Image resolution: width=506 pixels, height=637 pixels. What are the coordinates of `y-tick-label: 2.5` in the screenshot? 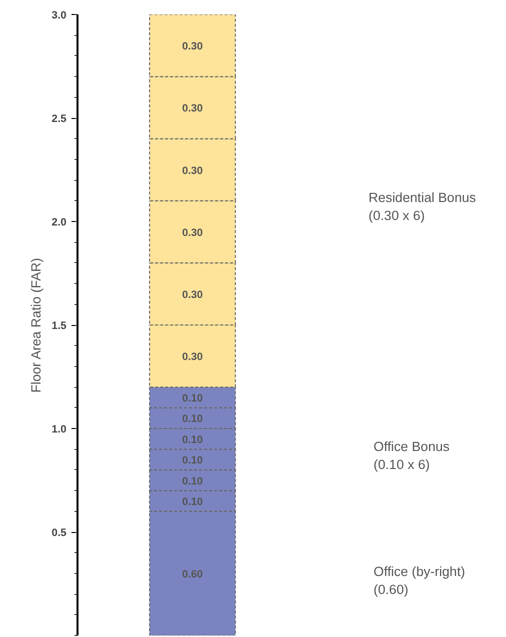 It's located at (59, 119).